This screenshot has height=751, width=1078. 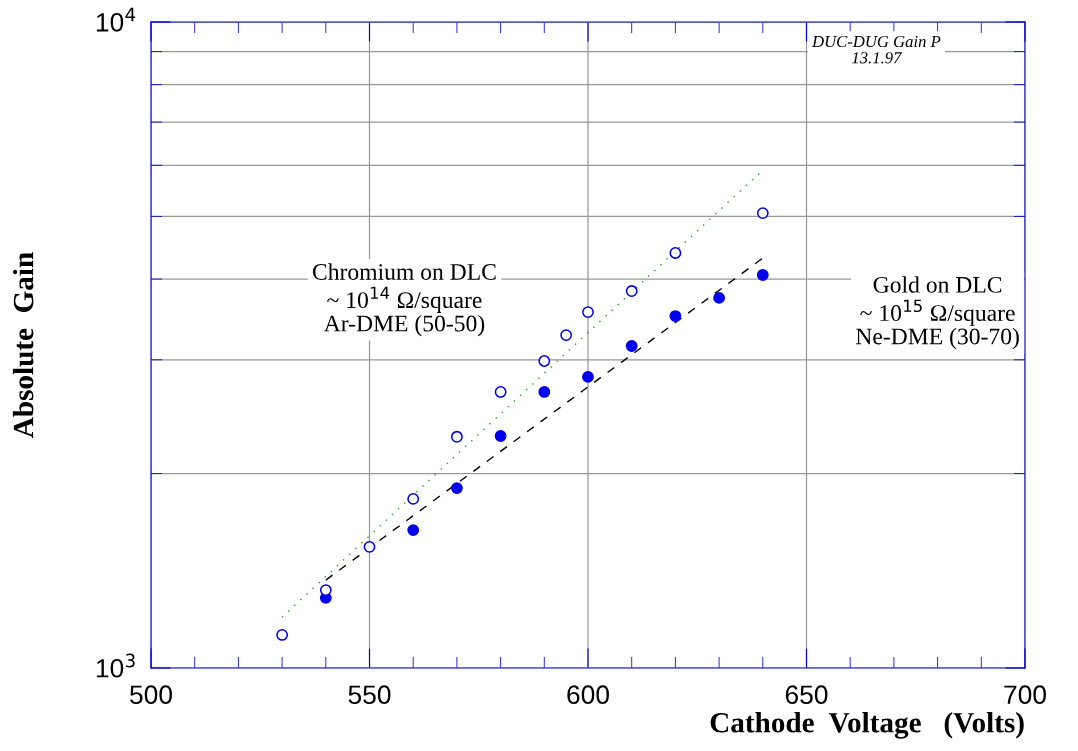 What do you see at coordinates (23, 345) in the screenshot?
I see `y-axis-title: Absolute Gain` at bounding box center [23, 345].